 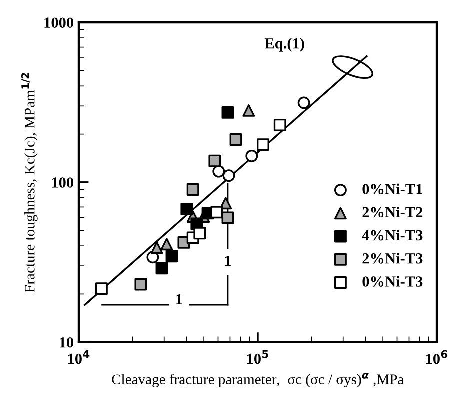 What do you see at coordinates (29, 183) in the screenshot?
I see `y-axis-title: Fracture toughness, Kc(Jc), MPam$^{1/2}$` at bounding box center [29, 183].